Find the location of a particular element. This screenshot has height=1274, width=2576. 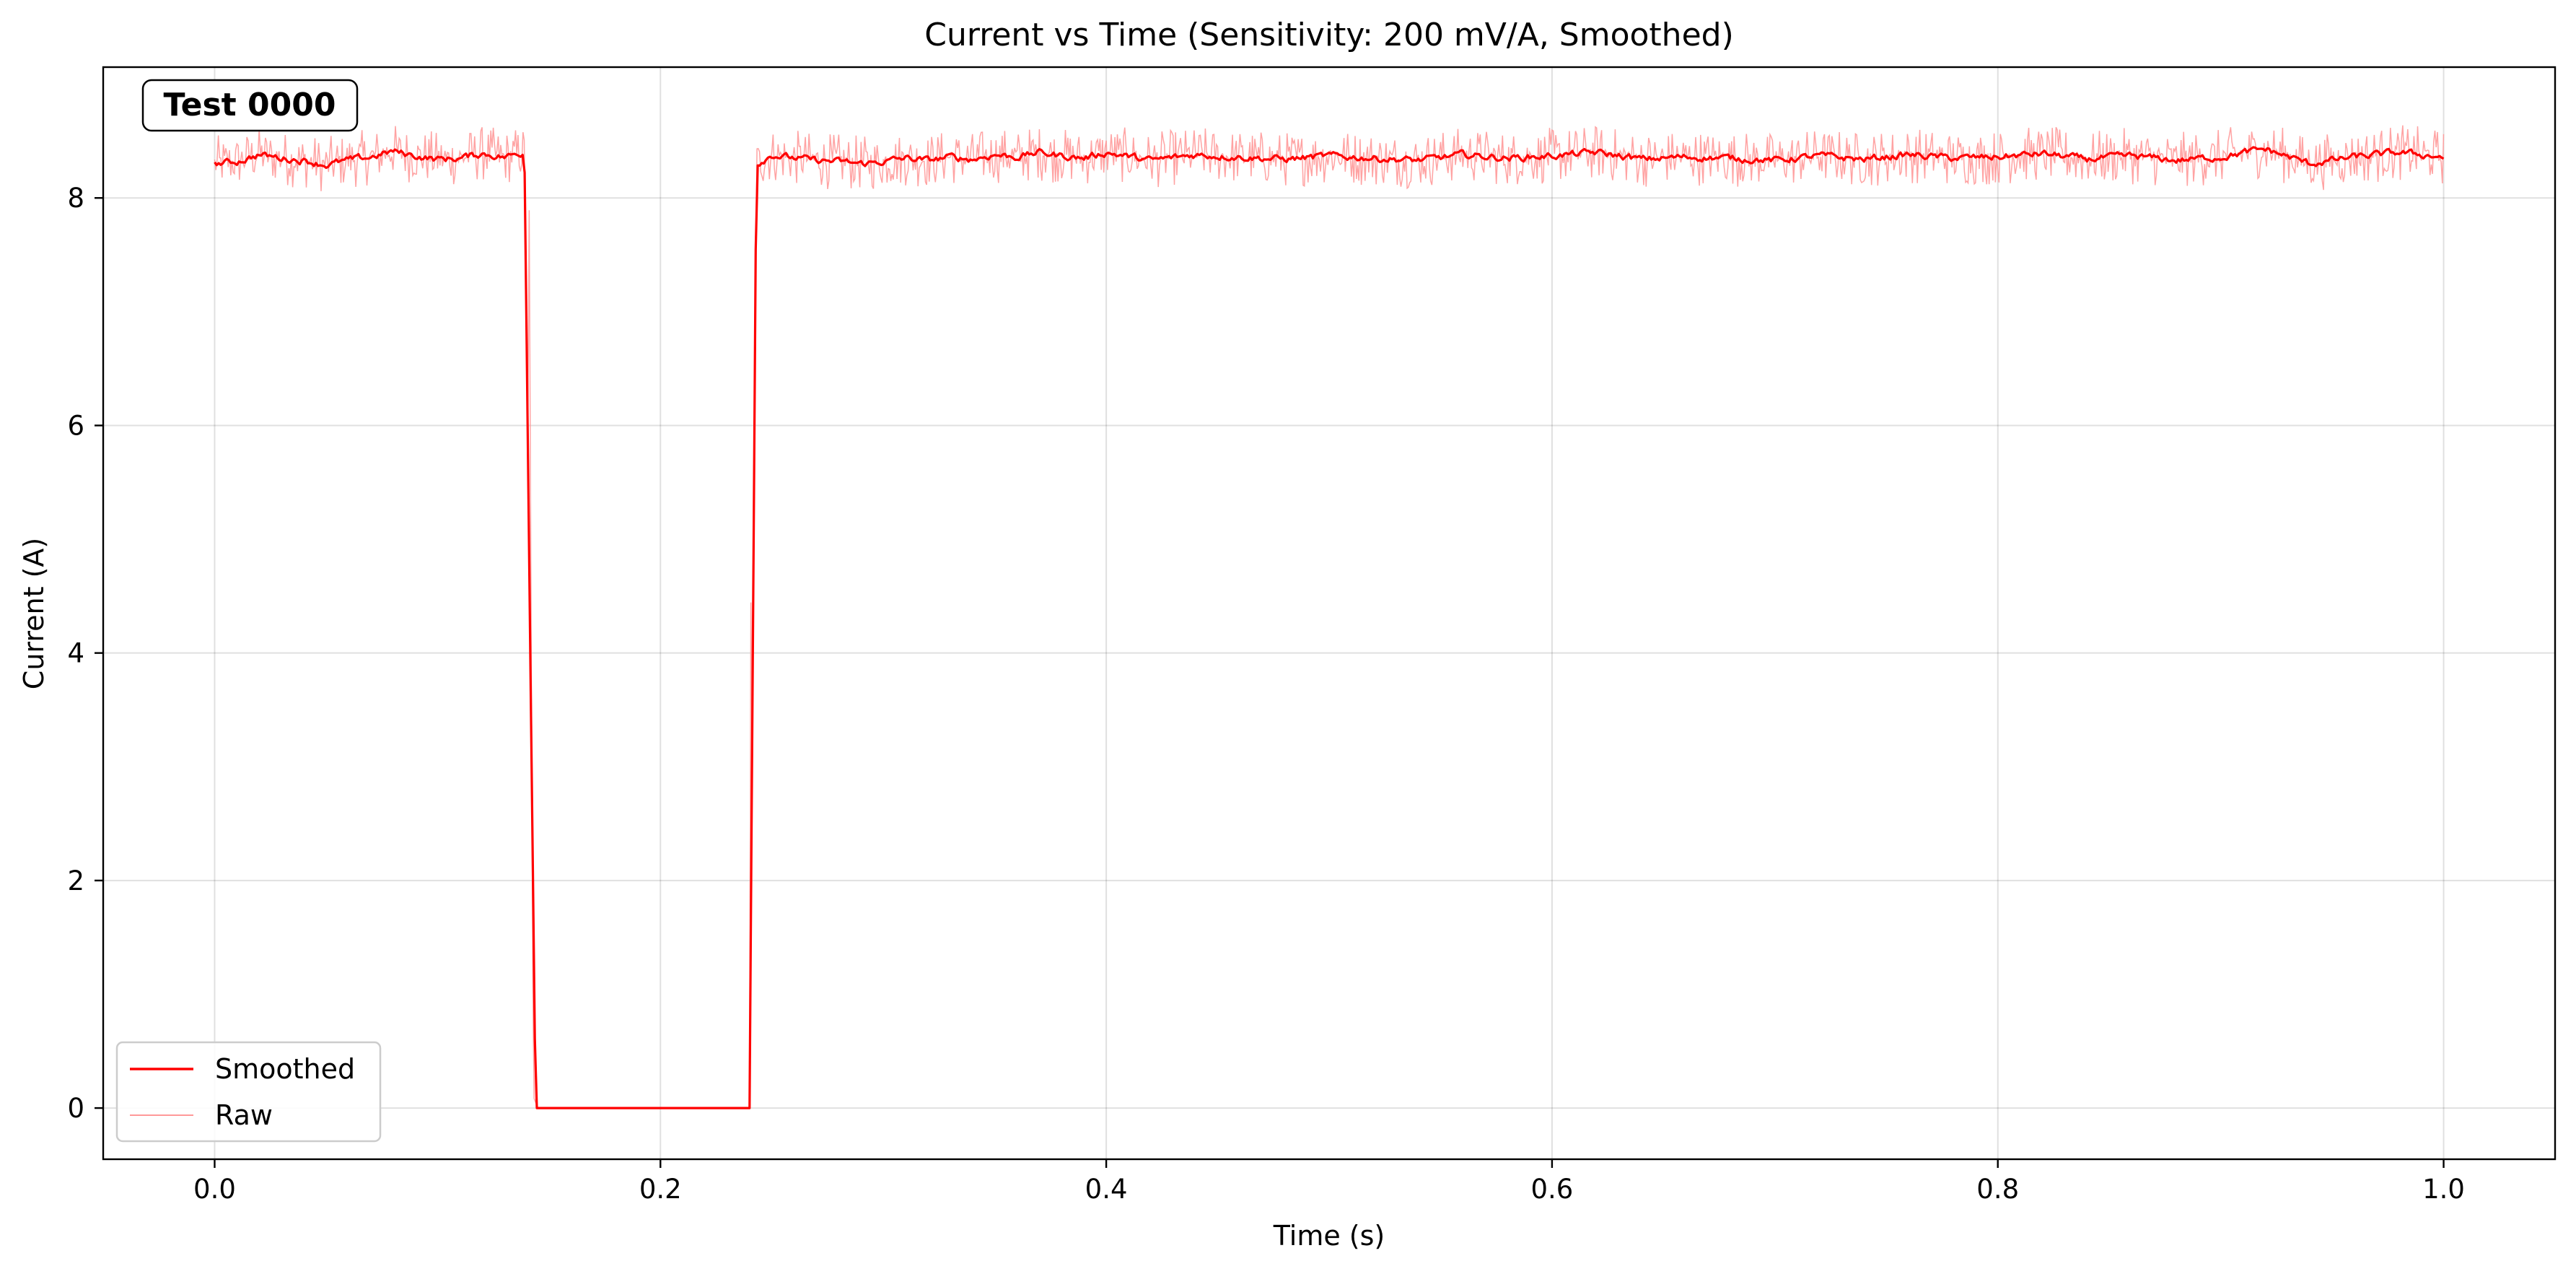

x-tick-label: 1.0 is located at coordinates (2443, 1189).